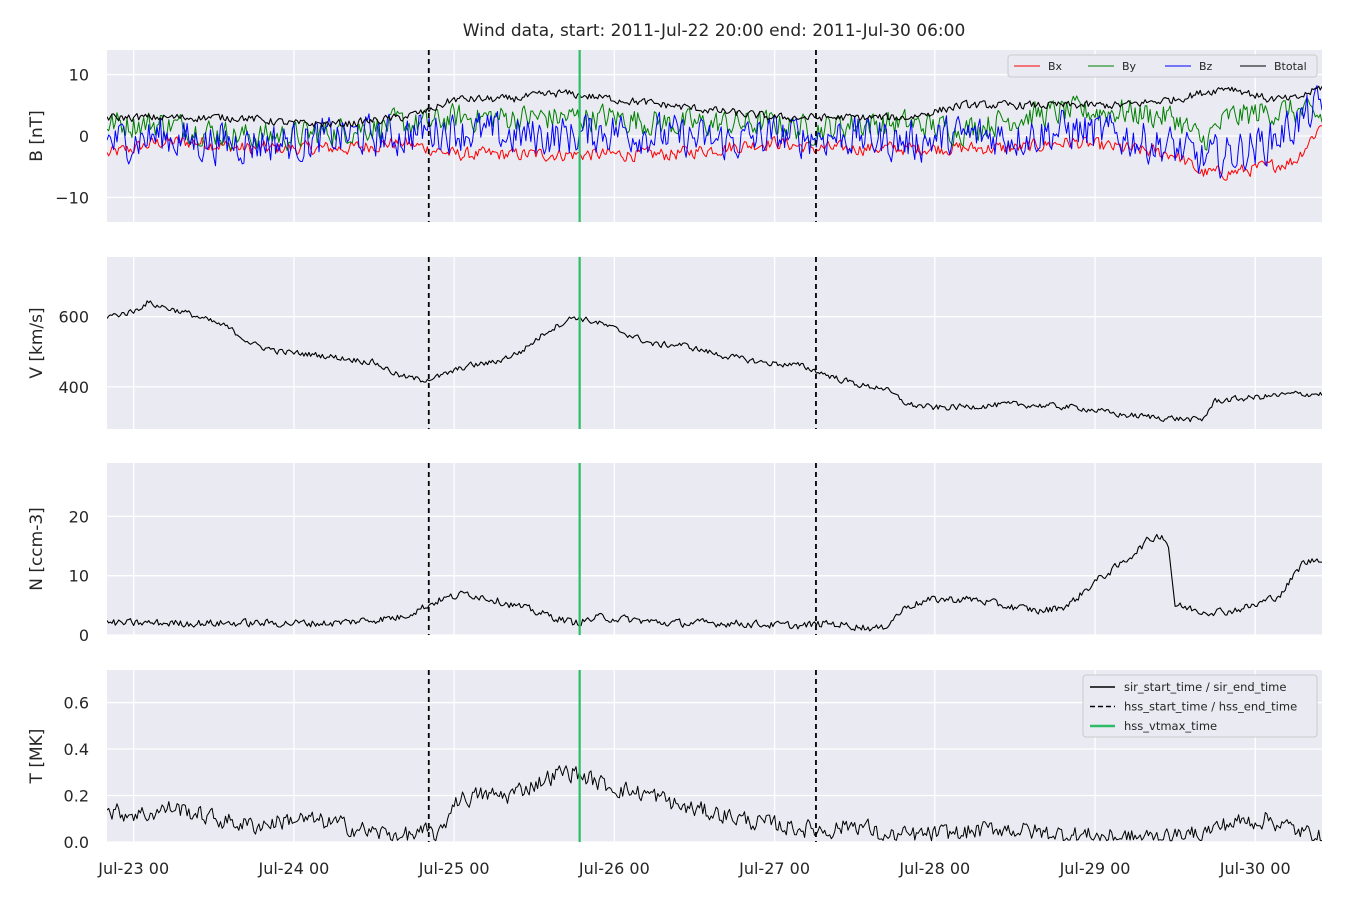 The image size is (1350, 900). What do you see at coordinates (1095, 868) in the screenshot?
I see `x-tick-label: Jul-29 00` at bounding box center [1095, 868].